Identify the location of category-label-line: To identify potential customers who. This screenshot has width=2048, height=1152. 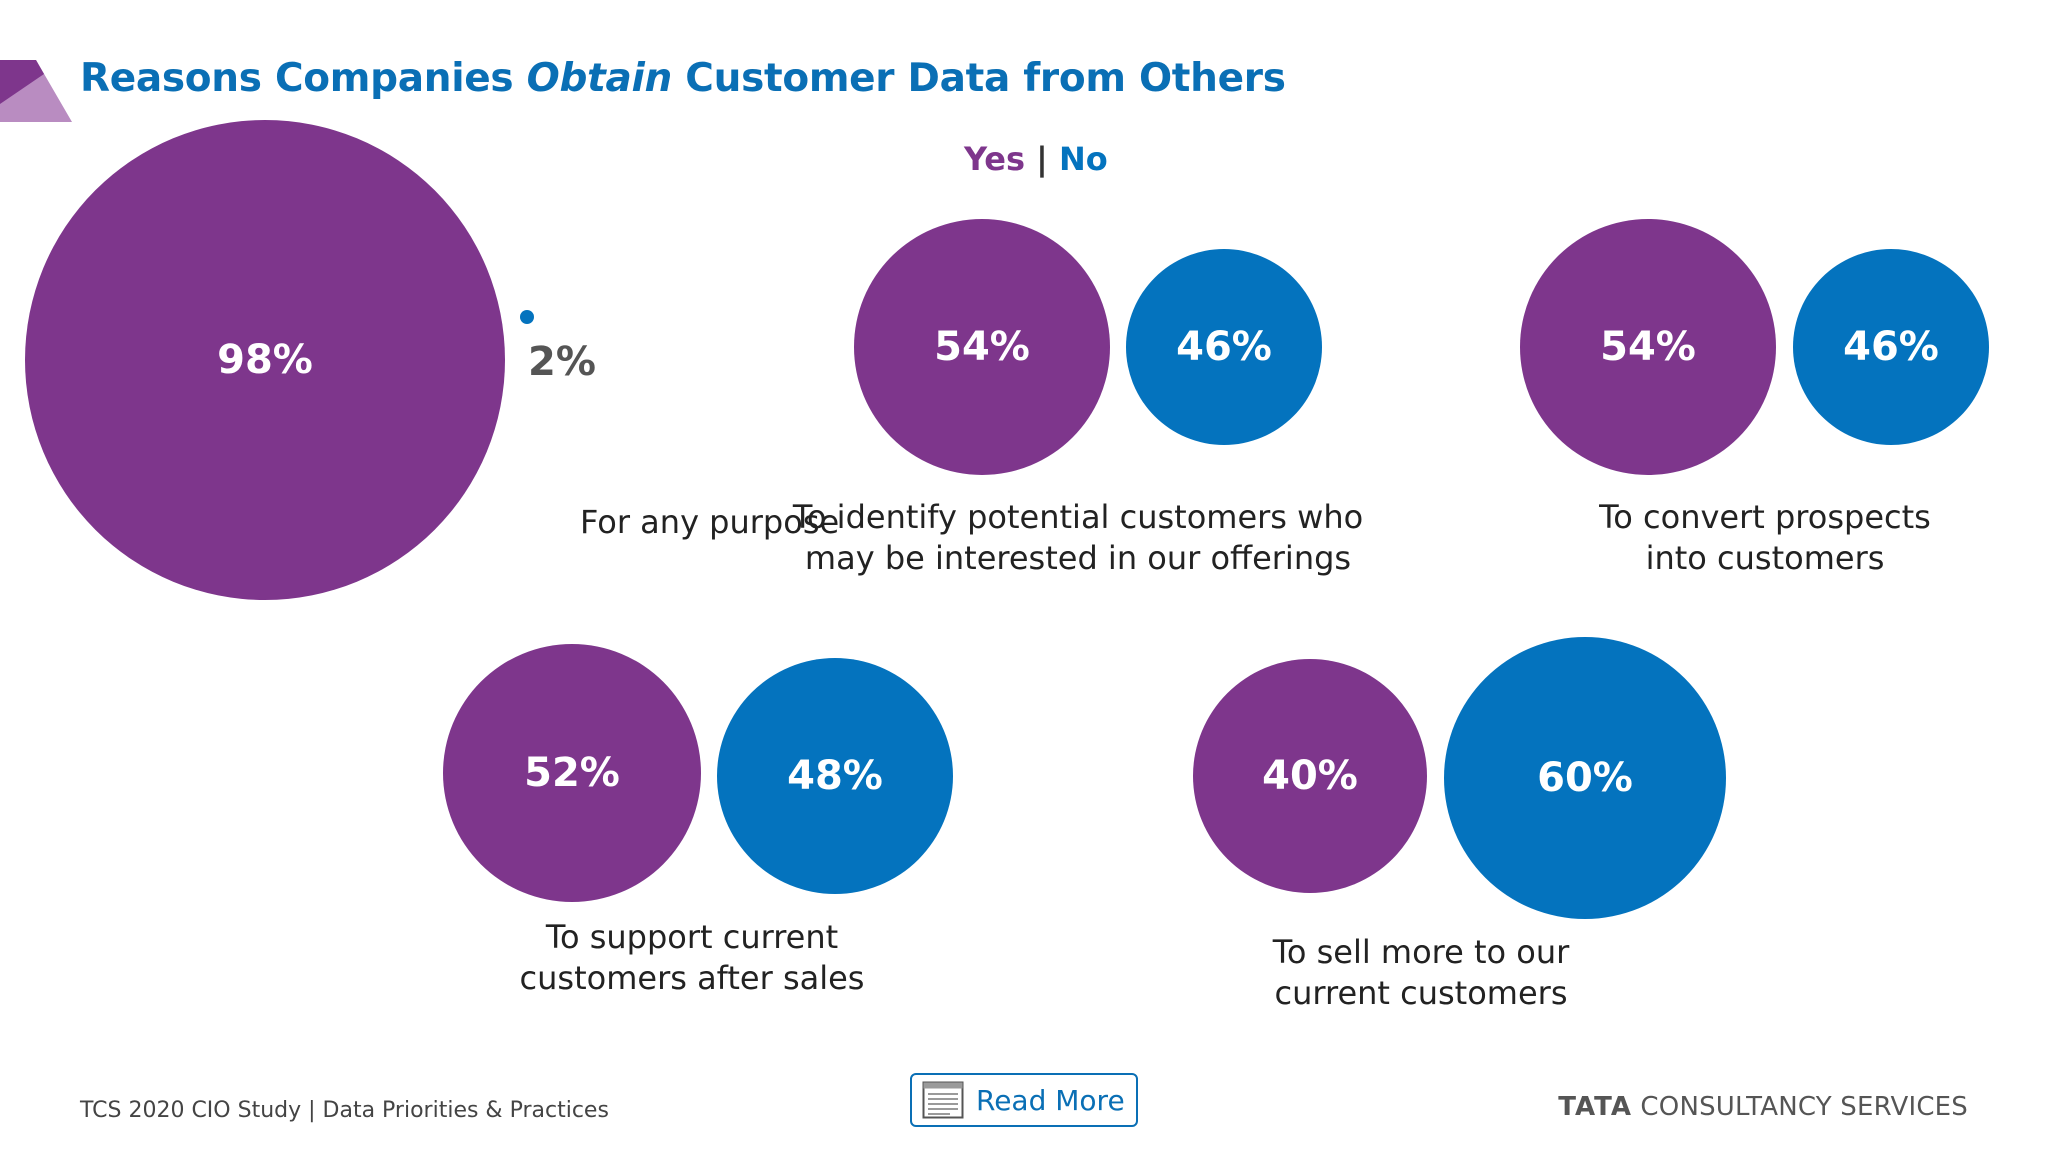
(1078, 517).